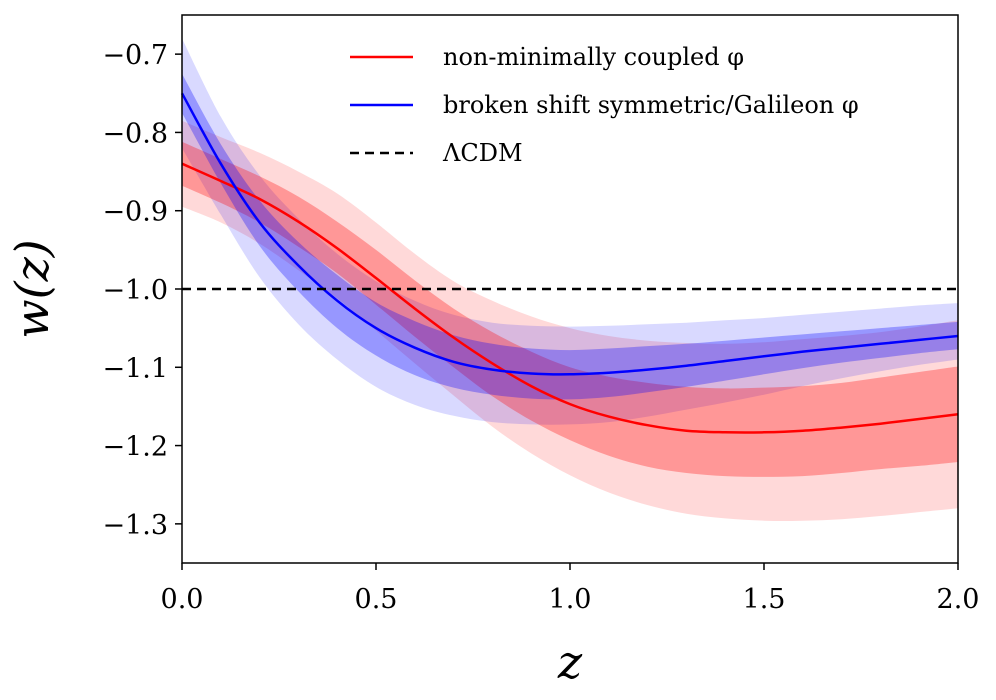 The image size is (996, 700). Describe the element at coordinates (570, 599) in the screenshot. I see `x-tick-label: 1.0` at that location.